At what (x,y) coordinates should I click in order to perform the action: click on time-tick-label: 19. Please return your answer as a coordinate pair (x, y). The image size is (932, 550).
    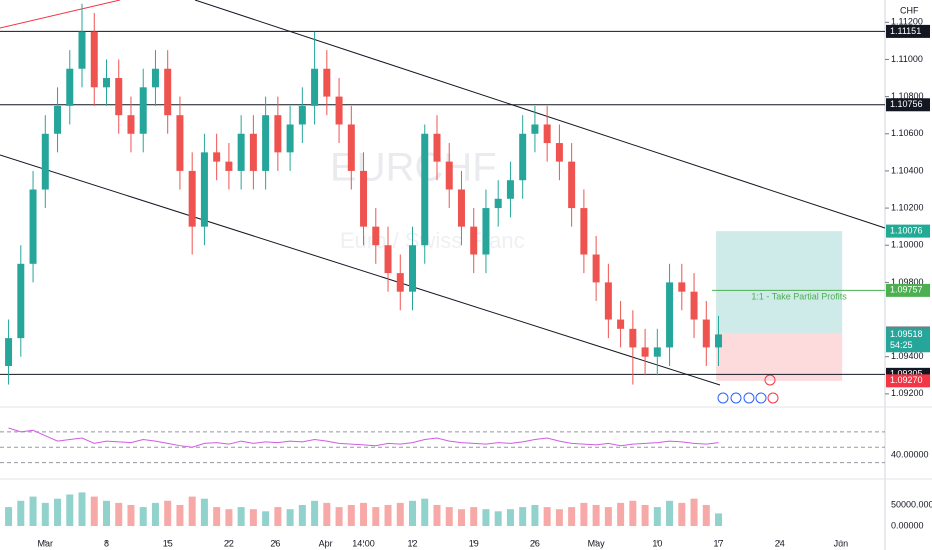
    Looking at the image, I should click on (474, 543).